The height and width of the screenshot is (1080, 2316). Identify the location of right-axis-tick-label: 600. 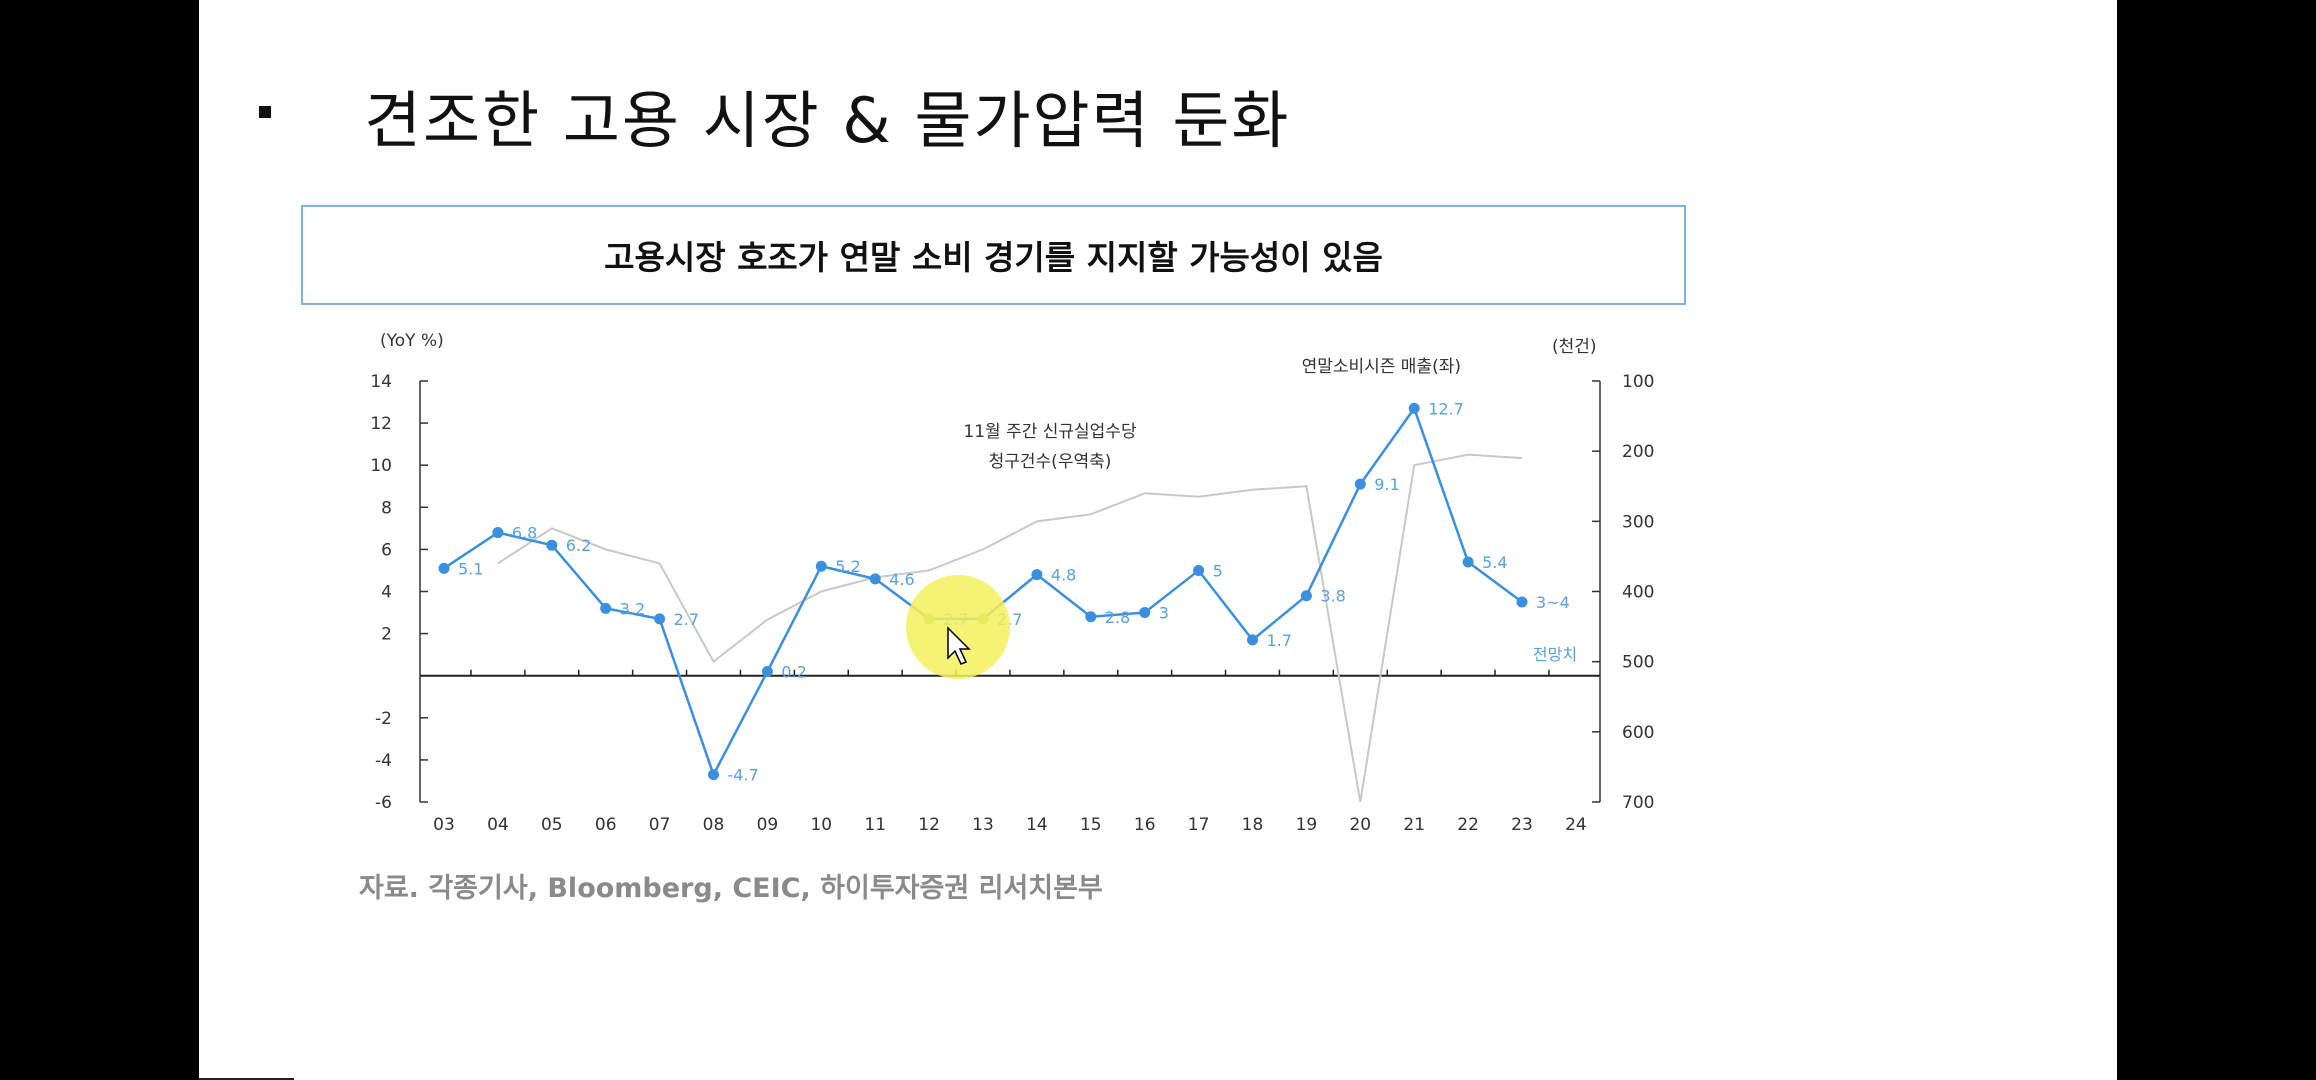
(1638, 733).